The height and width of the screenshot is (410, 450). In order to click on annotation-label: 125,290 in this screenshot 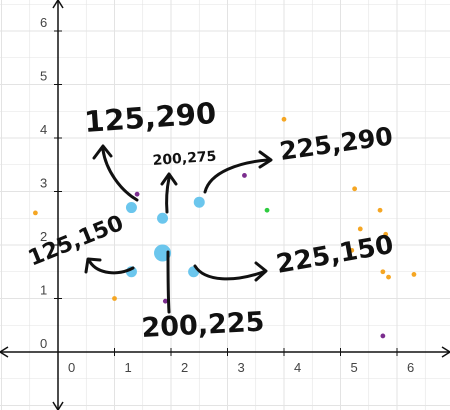, I will do `click(150, 117)`.